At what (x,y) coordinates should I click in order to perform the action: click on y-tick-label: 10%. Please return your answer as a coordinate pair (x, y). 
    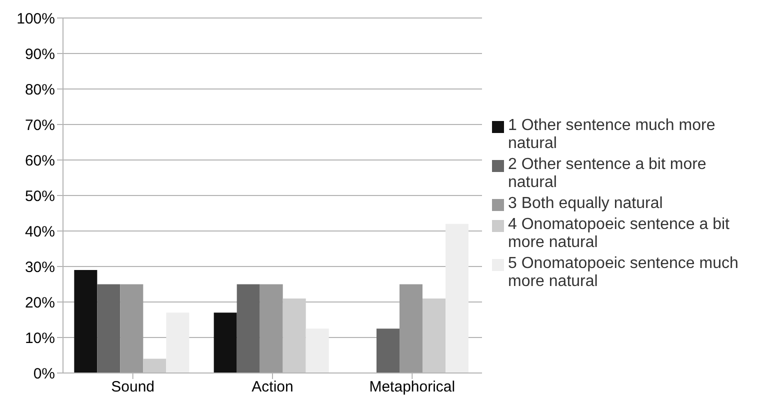
    Looking at the image, I should click on (39, 338).